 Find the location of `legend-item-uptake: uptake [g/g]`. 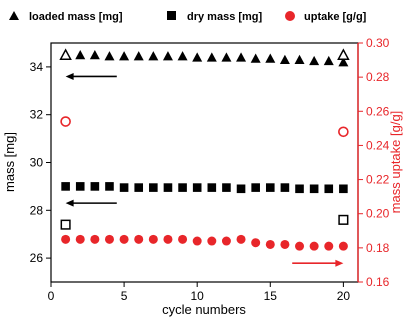

legend-item-uptake: uptake [g/g] is located at coordinates (326, 17).